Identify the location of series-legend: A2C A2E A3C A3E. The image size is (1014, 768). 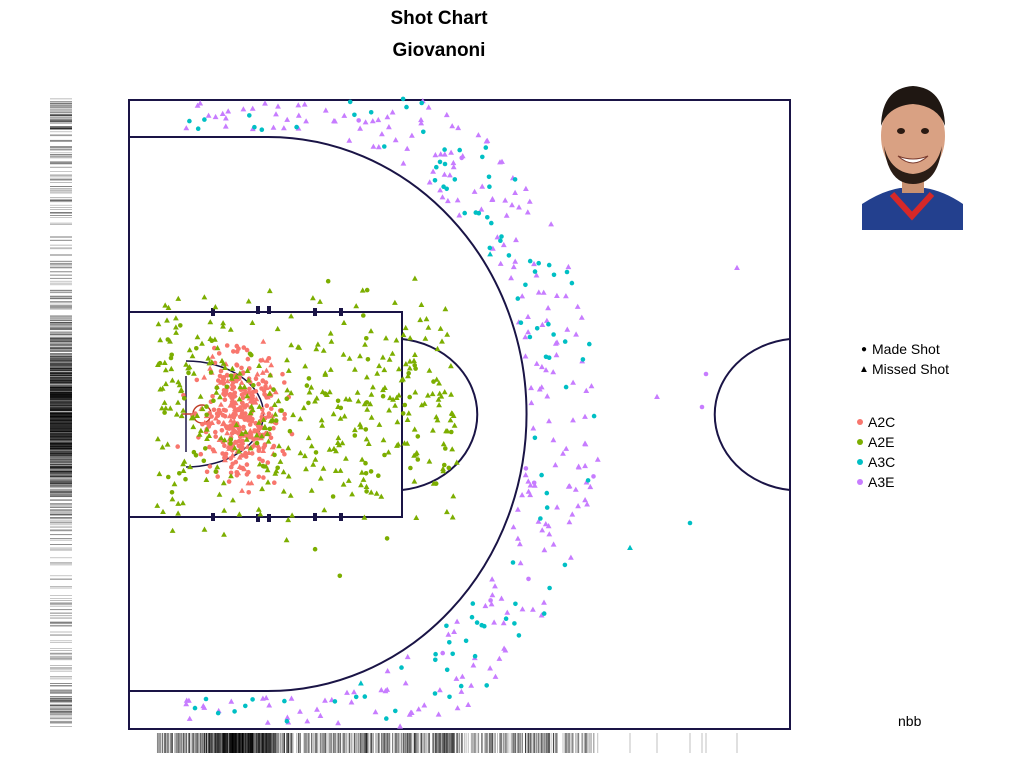
(873, 452).